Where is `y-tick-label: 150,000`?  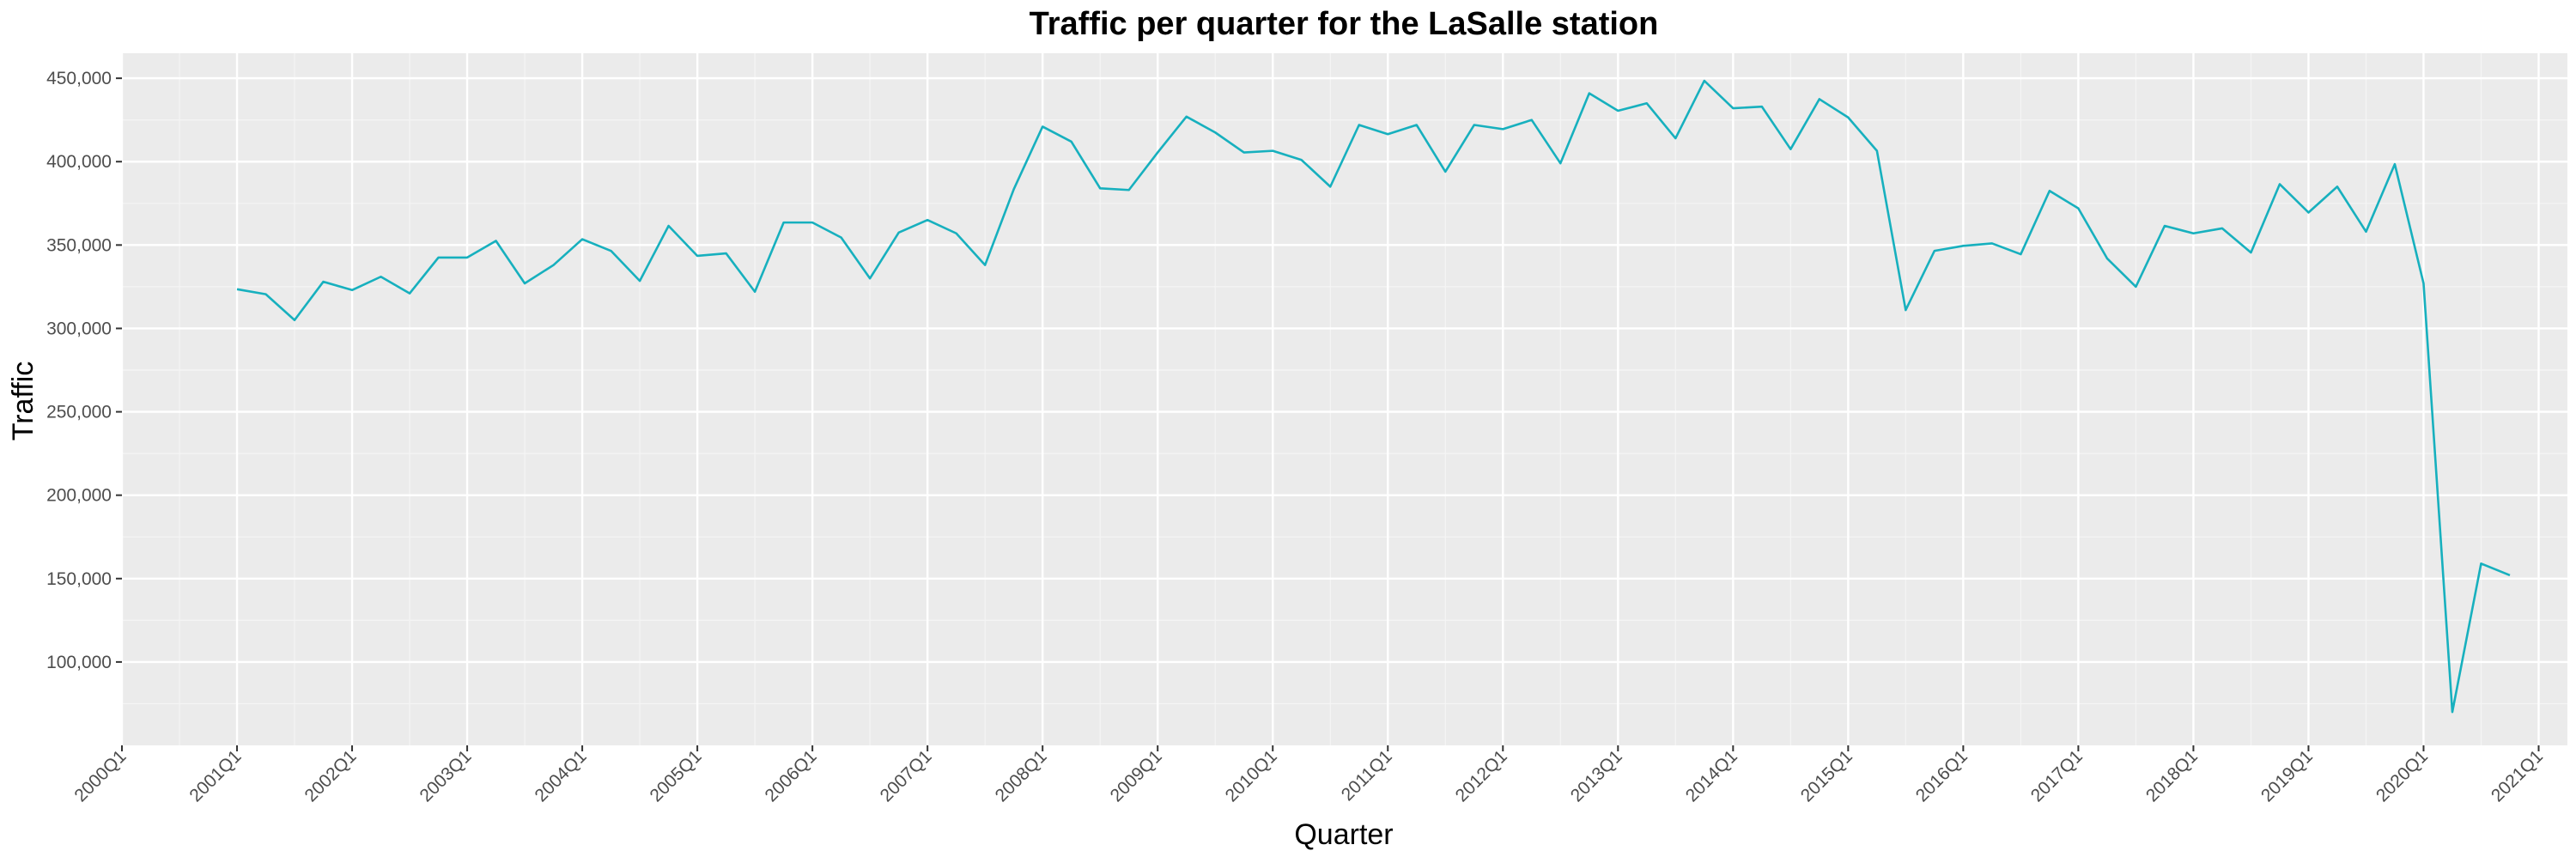
y-tick-label: 150,000 is located at coordinates (79, 579).